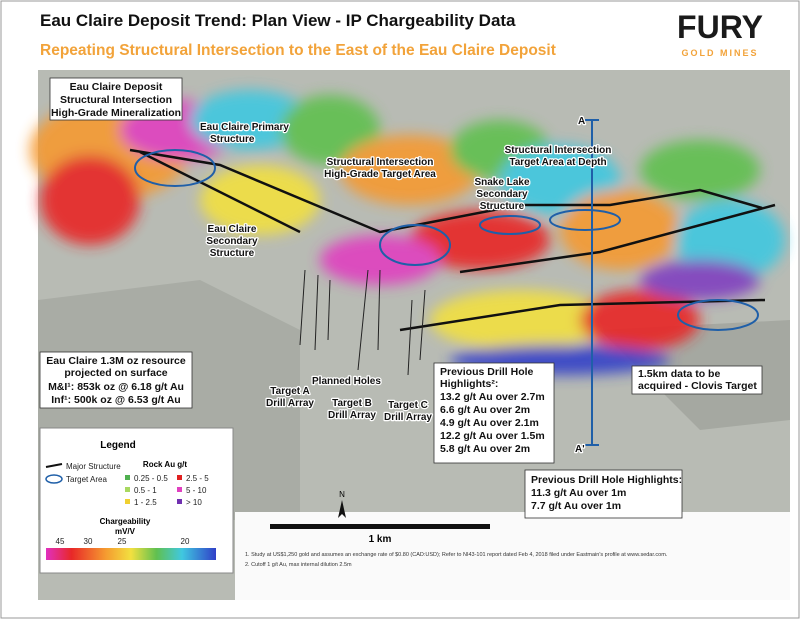 This screenshot has width=800, height=619. Describe the element at coordinates (93, 466) in the screenshot. I see `legend-item: Major Structure` at that location.